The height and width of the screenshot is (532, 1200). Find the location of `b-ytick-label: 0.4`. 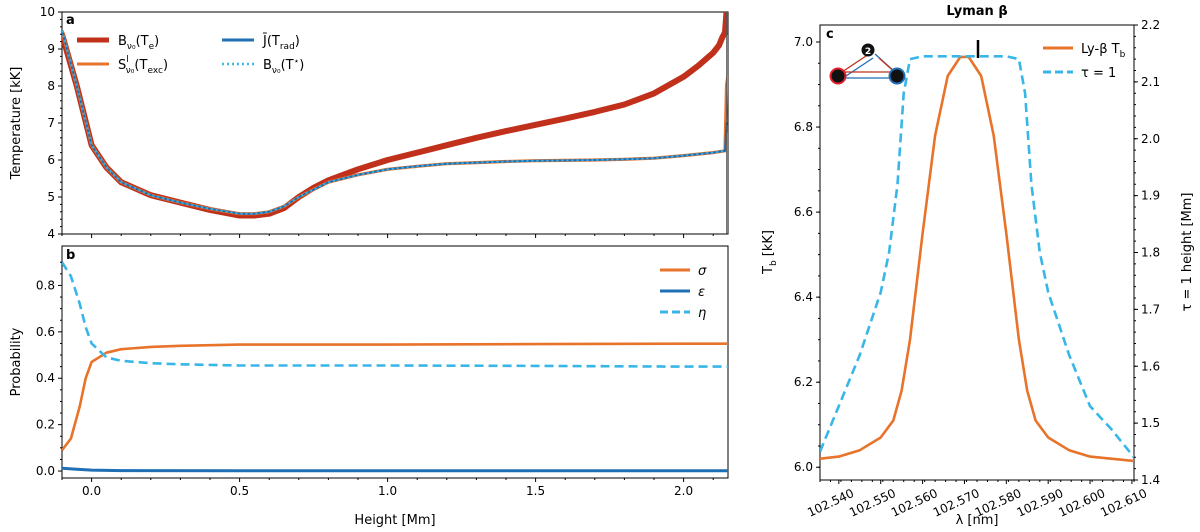

b-ytick-label: 0.4 is located at coordinates (45, 378).